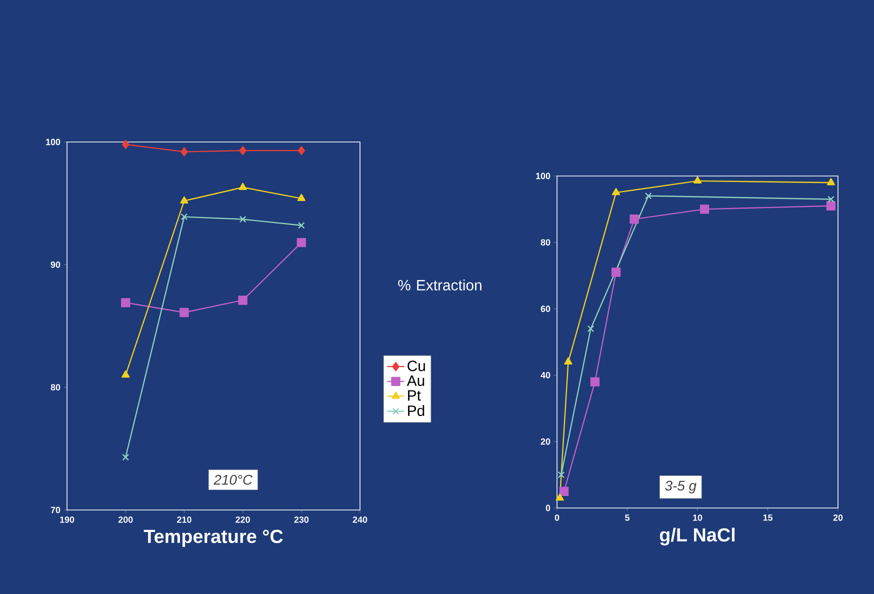  What do you see at coordinates (243, 519) in the screenshot?
I see `x-tick-label: 220` at bounding box center [243, 519].